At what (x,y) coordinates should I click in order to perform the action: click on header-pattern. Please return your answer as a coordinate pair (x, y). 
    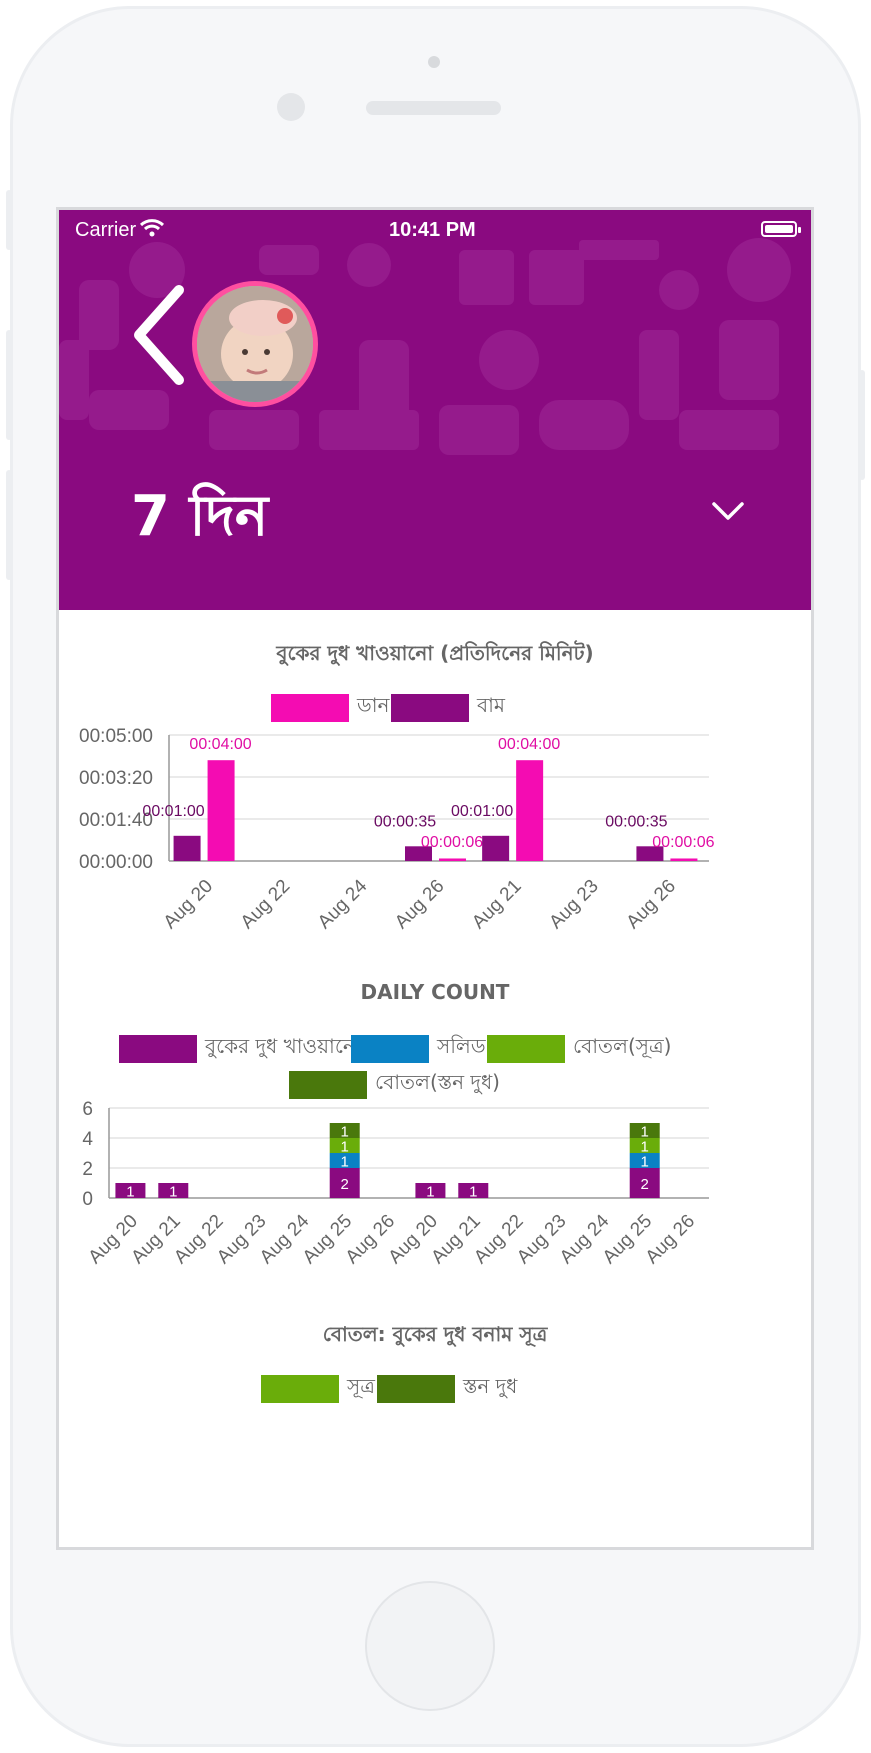
    Looking at the image, I should click on (425, 346).